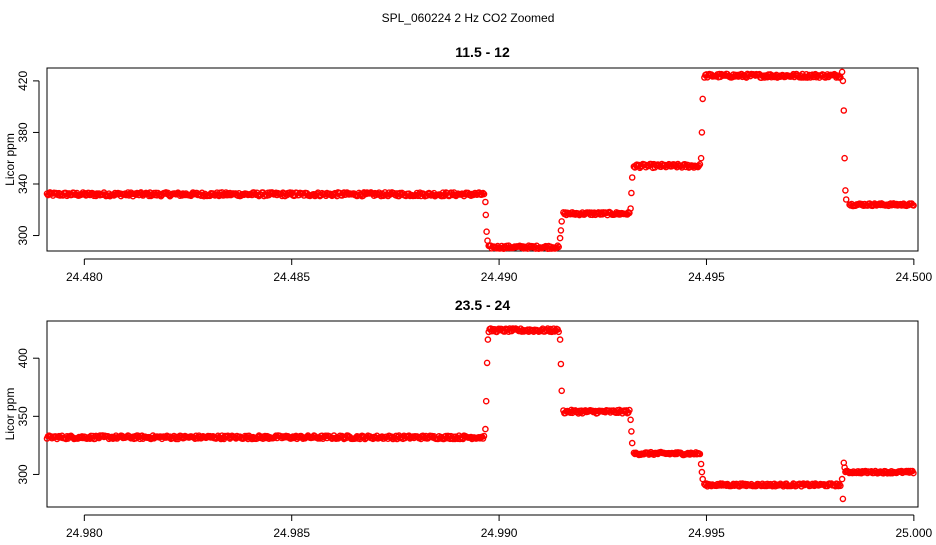 This screenshot has width=936, height=545. I want to click on x-tick-label: 24.490, so click(499, 277).